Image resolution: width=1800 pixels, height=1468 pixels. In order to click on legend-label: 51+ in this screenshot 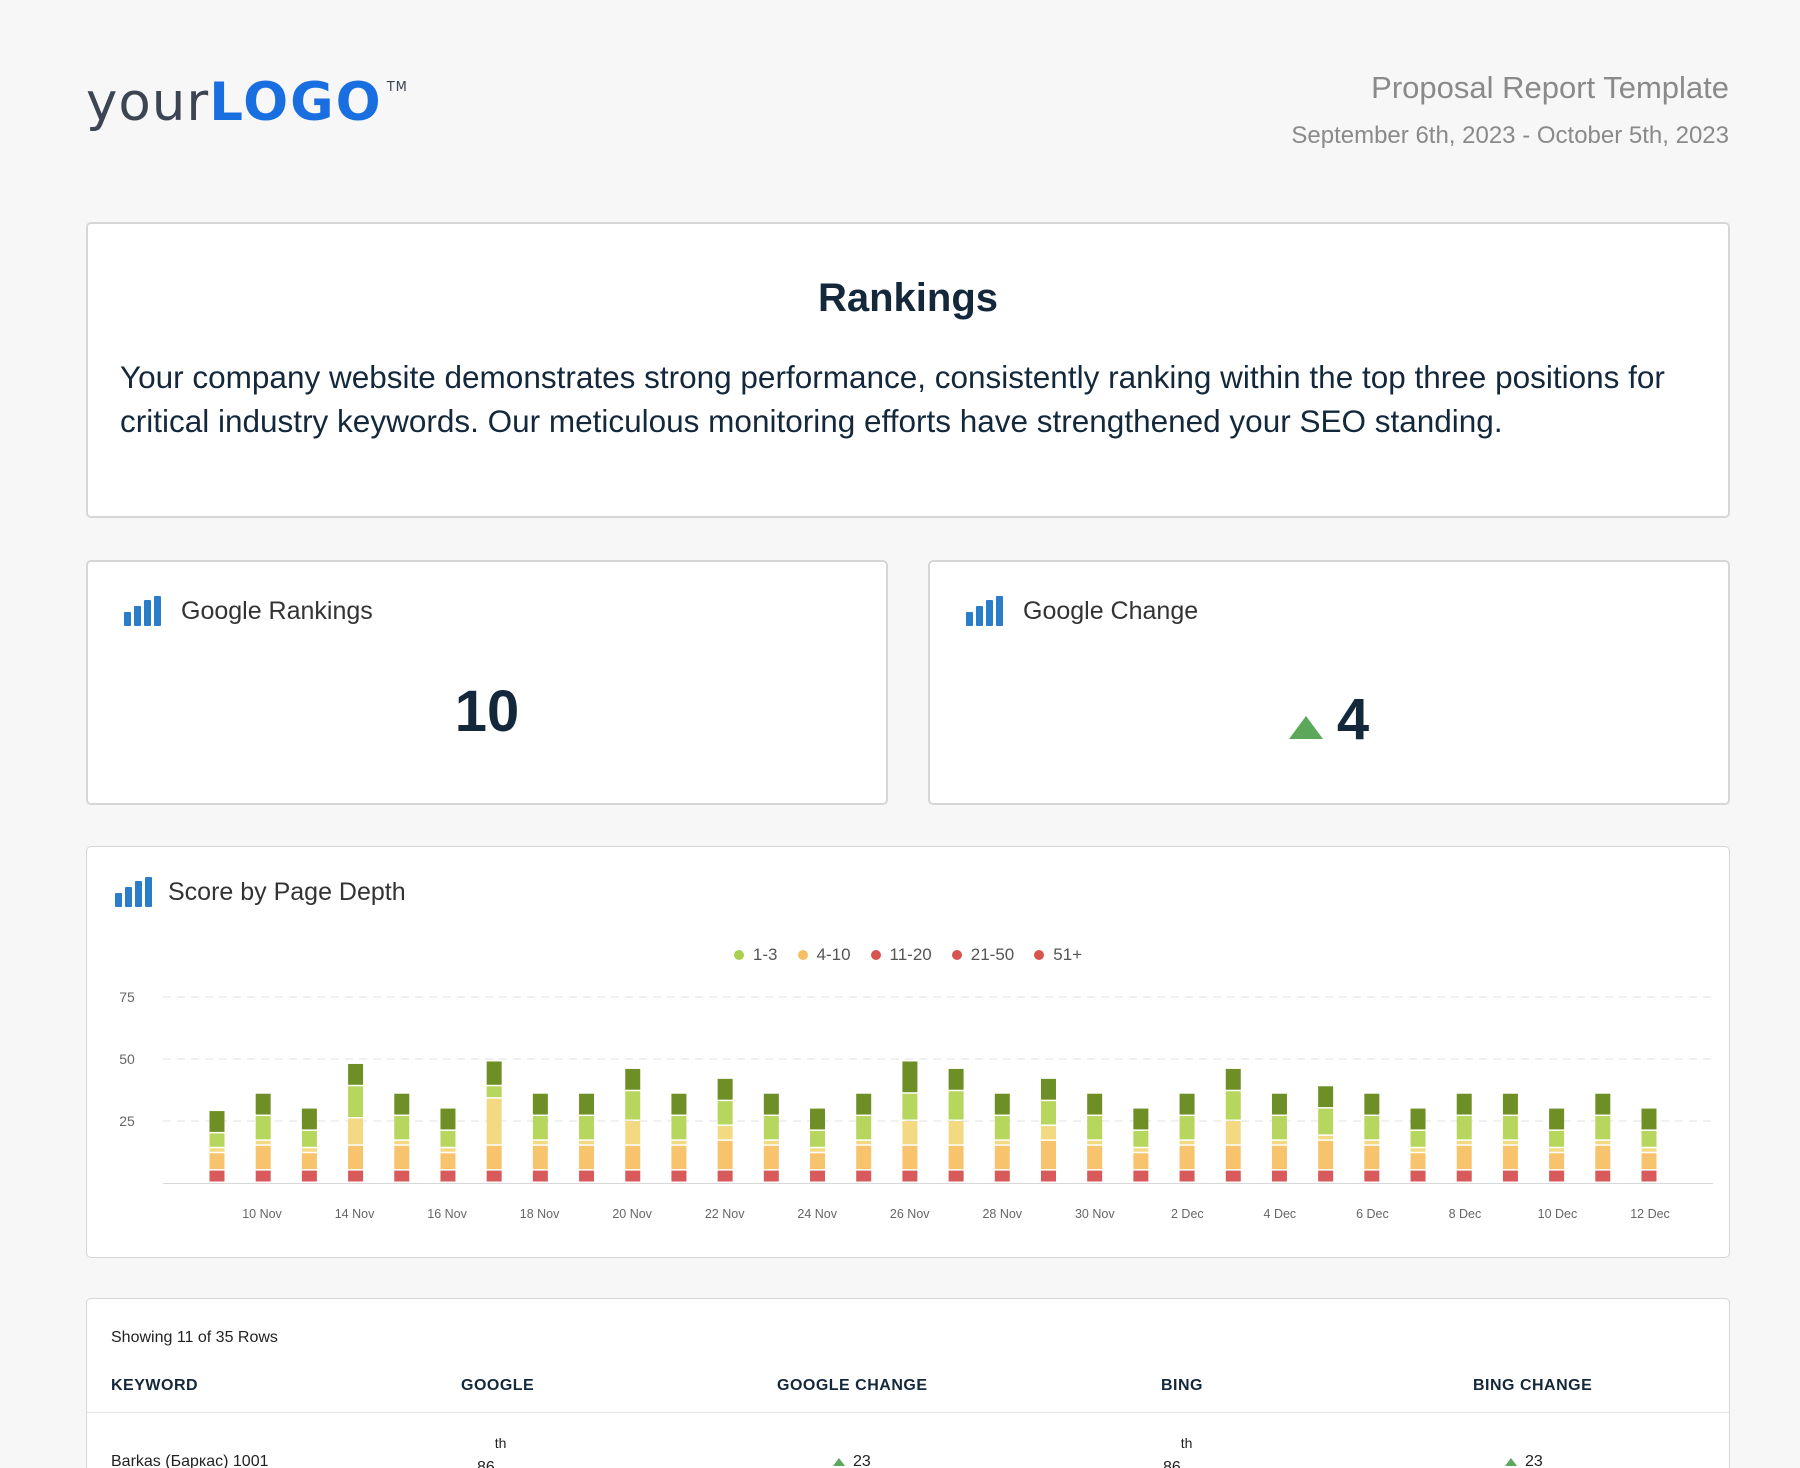, I will do `click(1068, 954)`.